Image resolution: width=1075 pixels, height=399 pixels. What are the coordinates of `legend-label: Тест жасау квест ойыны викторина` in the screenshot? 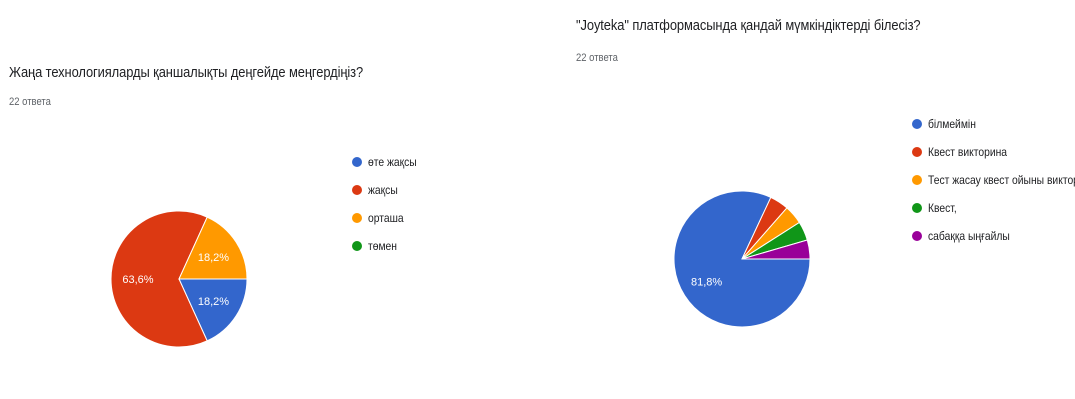 It's located at (1001, 180).